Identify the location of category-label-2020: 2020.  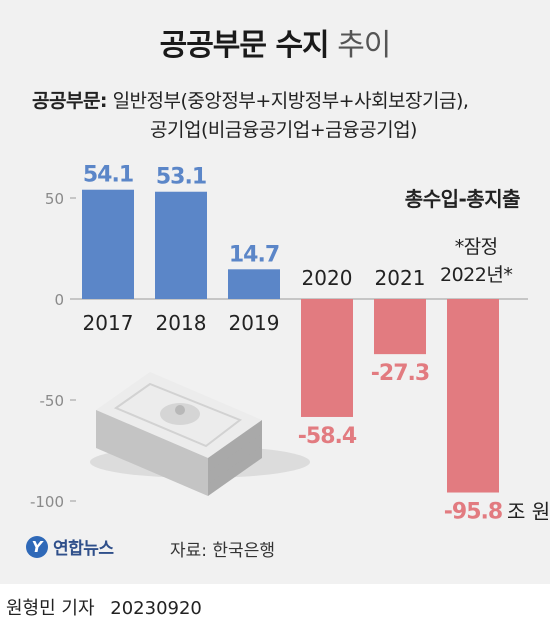
(327, 278).